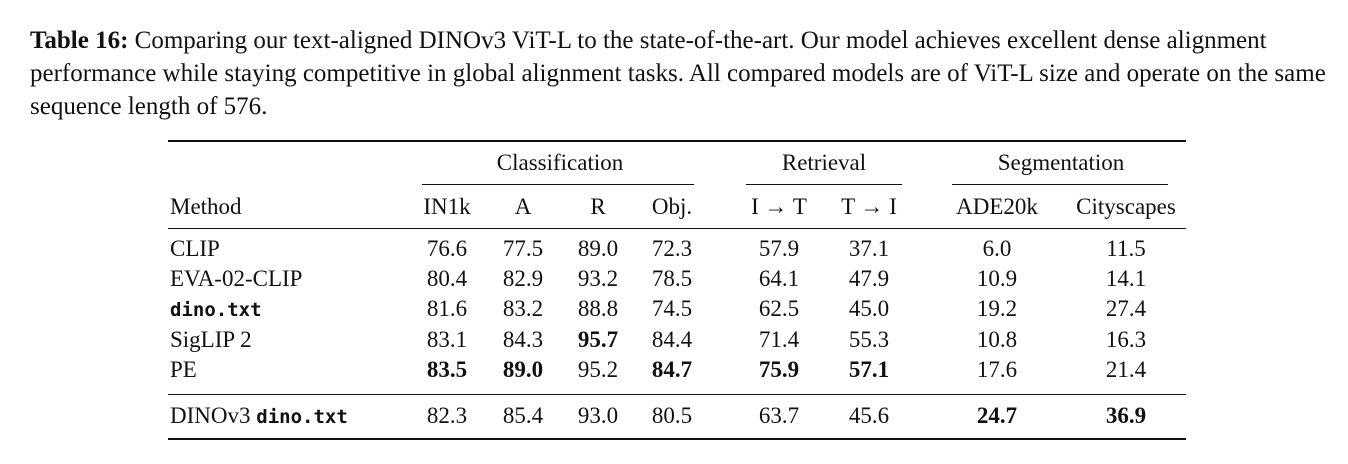 The height and width of the screenshot is (464, 1348). What do you see at coordinates (779, 369) in the screenshot?
I see `table-cell: 75.9` at bounding box center [779, 369].